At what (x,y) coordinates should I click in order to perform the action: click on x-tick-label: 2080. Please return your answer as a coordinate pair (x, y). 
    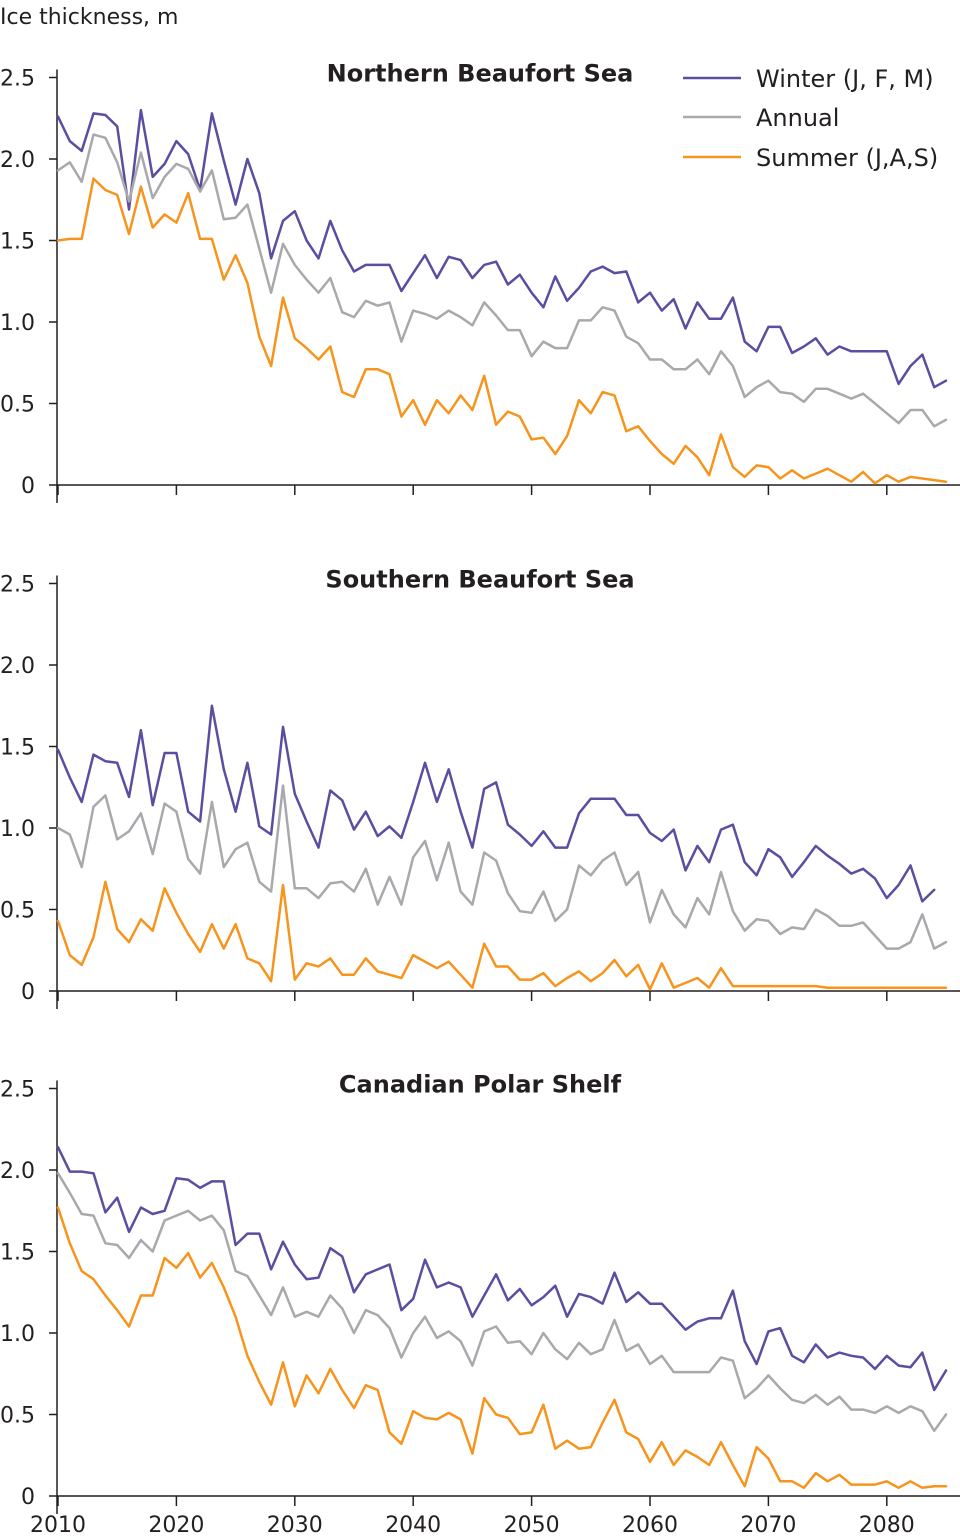
    Looking at the image, I should click on (887, 1525).